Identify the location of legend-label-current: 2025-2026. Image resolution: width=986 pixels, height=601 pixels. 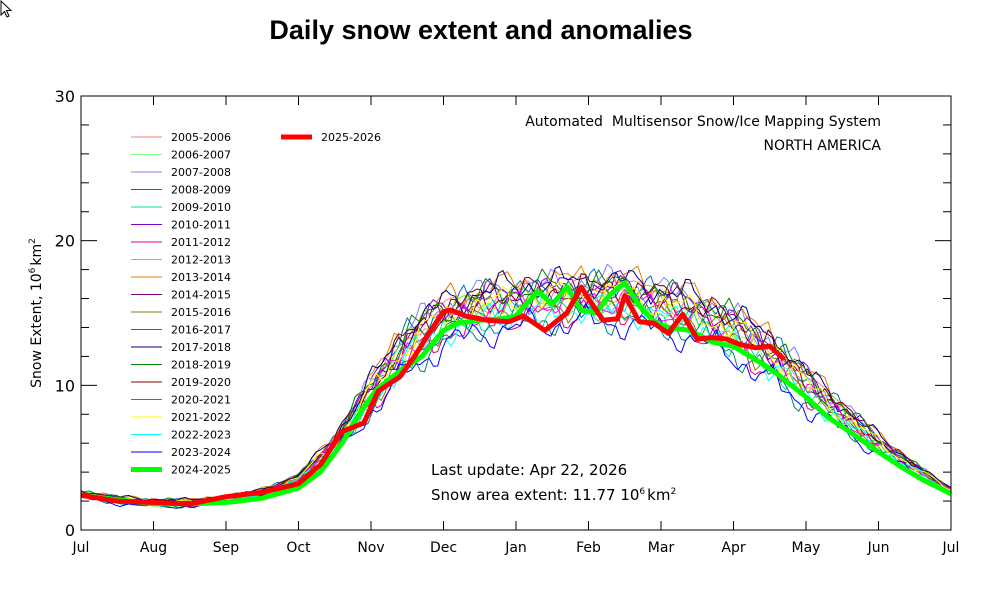
(351, 137).